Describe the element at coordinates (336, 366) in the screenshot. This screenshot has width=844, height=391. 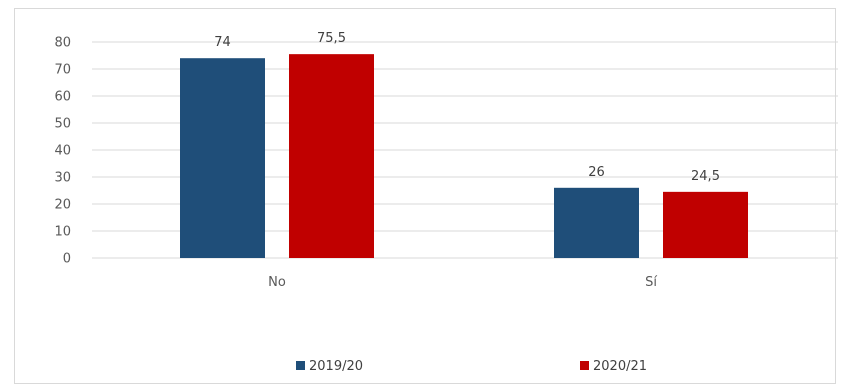
I see `legend-label: 2019/20` at that location.